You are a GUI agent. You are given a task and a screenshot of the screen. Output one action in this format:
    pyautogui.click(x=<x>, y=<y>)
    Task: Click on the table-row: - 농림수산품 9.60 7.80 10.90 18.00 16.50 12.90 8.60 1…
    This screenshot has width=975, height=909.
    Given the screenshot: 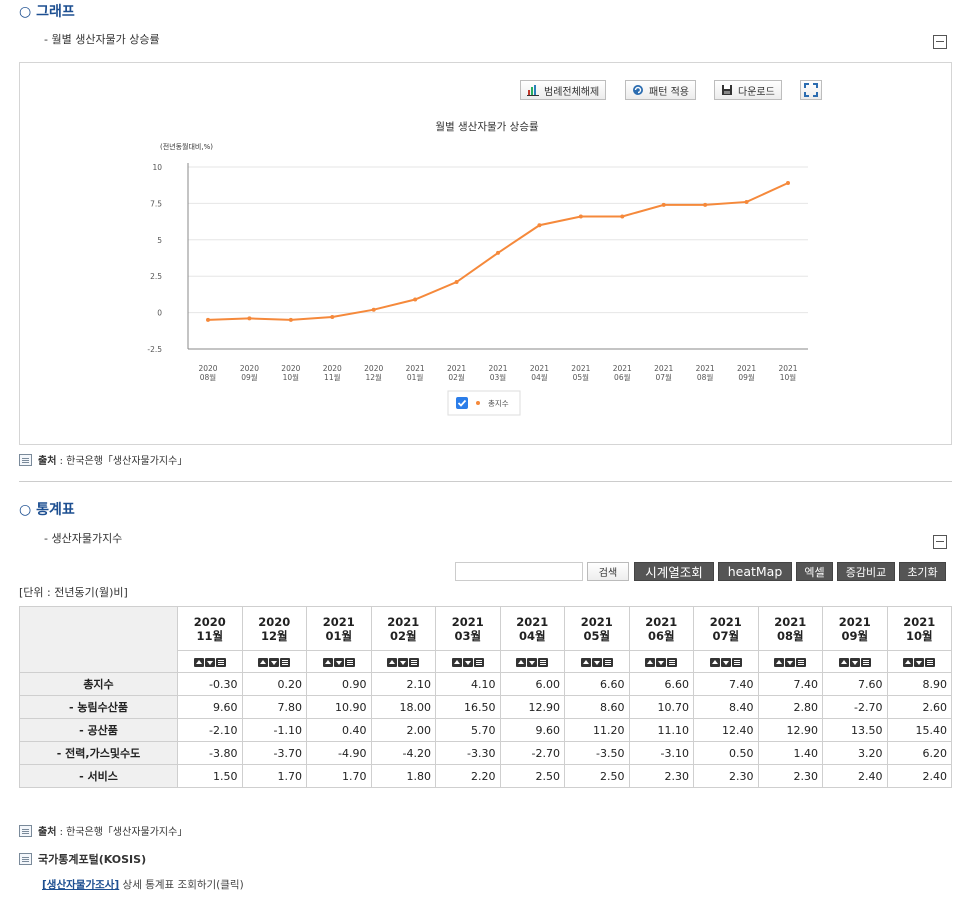 What is the action you would take?
    pyautogui.click(x=485, y=707)
    